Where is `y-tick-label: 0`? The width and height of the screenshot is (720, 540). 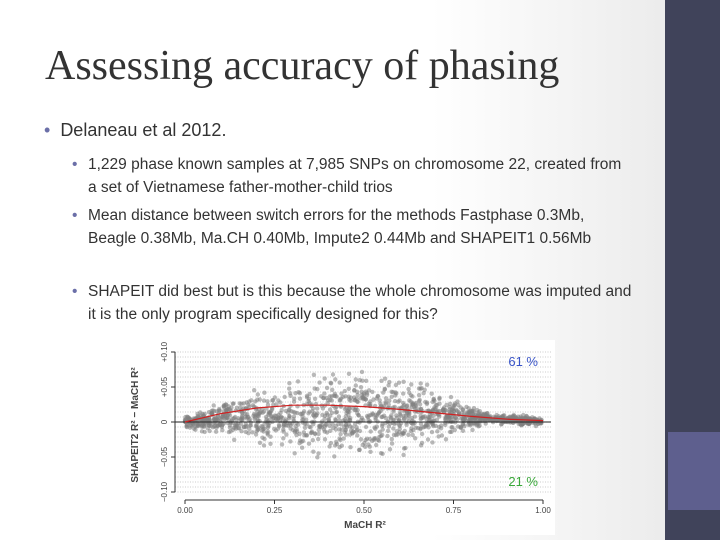
y-tick-label: 0 is located at coordinates (164, 421).